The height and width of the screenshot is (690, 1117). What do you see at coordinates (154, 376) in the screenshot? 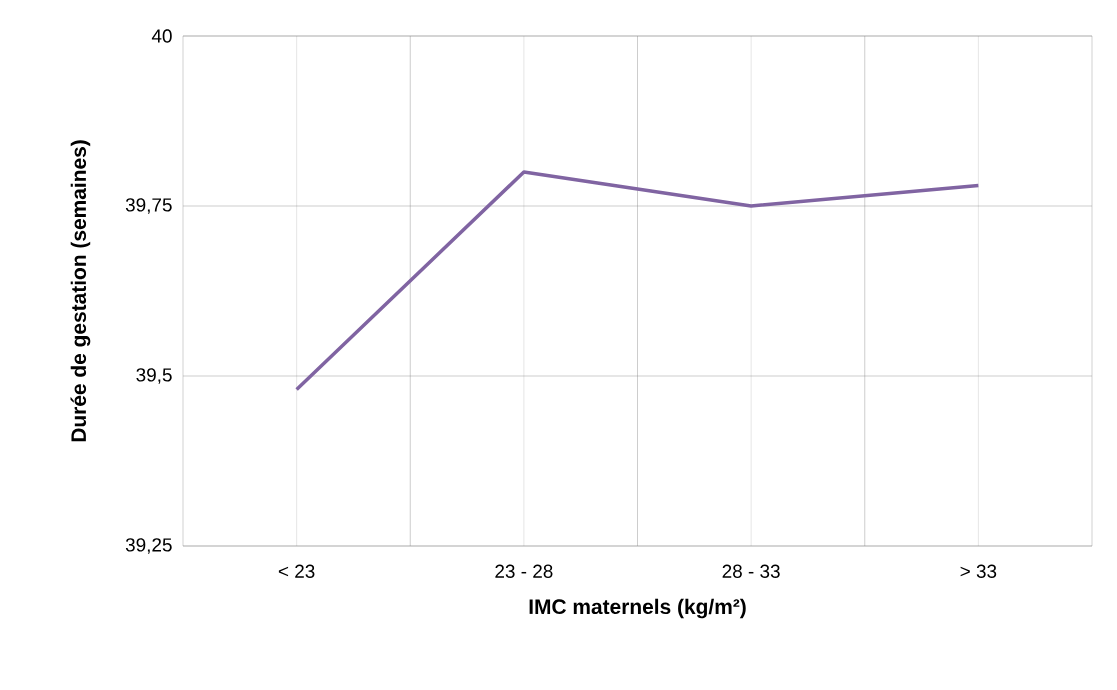
I see `y-tick-label: 39,5` at bounding box center [154, 376].